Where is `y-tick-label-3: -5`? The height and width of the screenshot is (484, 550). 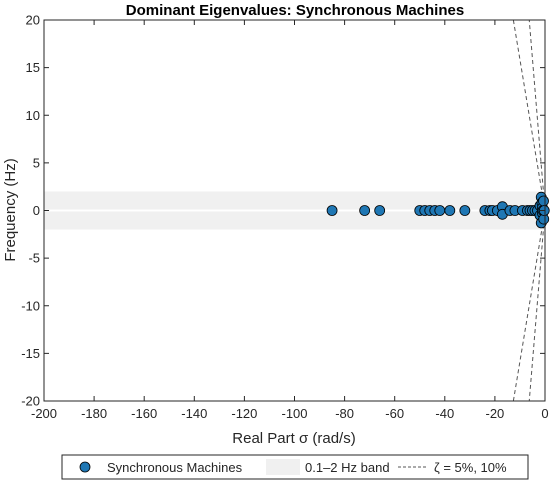 y-tick-label-3: -5 is located at coordinates (34, 258).